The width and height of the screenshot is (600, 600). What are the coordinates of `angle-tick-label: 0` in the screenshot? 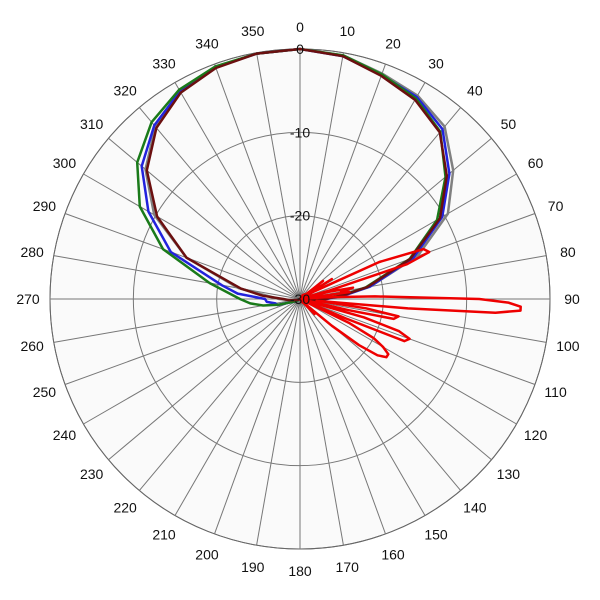 It's located at (300, 27).